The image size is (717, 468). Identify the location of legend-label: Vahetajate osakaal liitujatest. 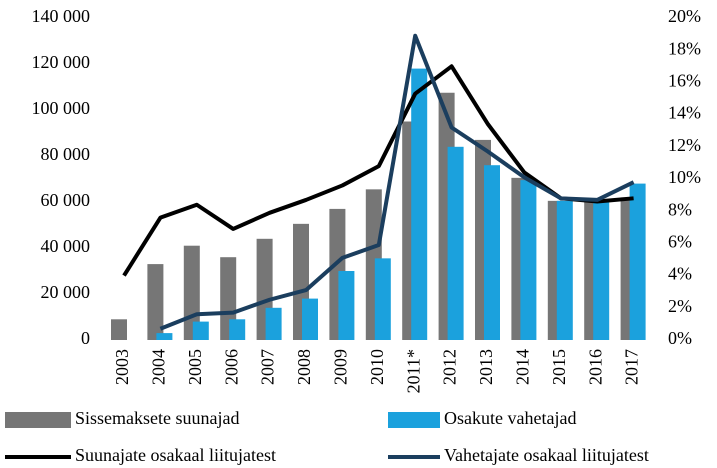
(546, 455).